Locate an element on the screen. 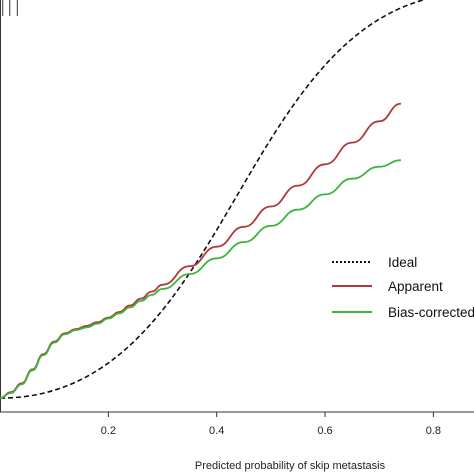 This screenshot has width=474, height=474. rug-marks is located at coordinates (10, 8).